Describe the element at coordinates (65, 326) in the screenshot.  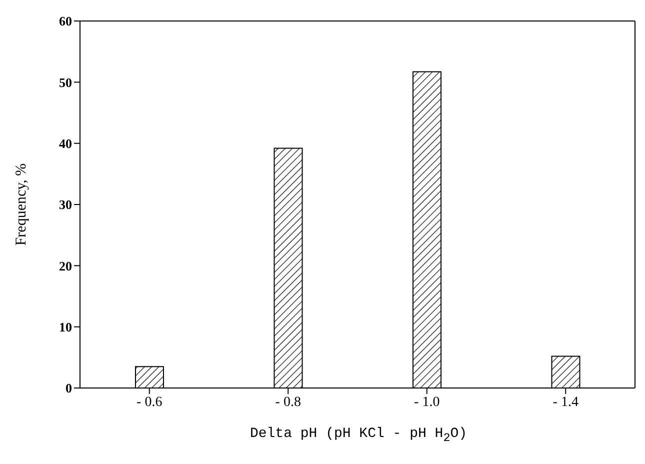
I see `y-tick-label: 10` at that location.